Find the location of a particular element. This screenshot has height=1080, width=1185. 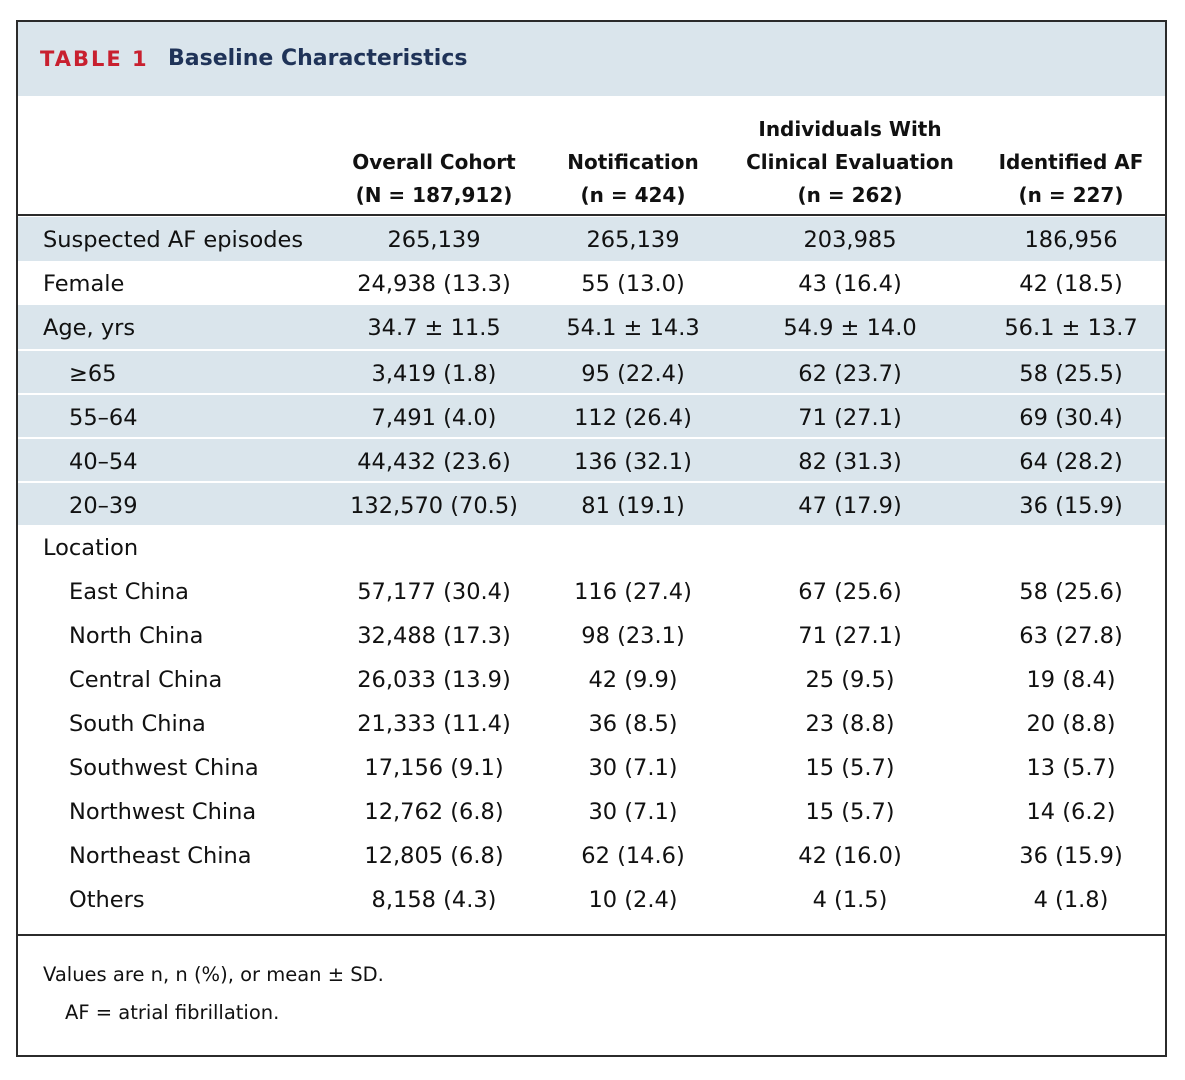

column-header-line: Identified AF is located at coordinates (1071, 162).